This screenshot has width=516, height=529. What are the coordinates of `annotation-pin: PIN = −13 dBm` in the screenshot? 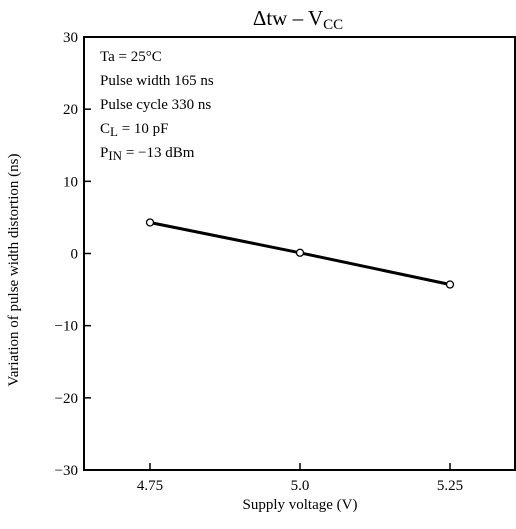 It's located at (147, 154).